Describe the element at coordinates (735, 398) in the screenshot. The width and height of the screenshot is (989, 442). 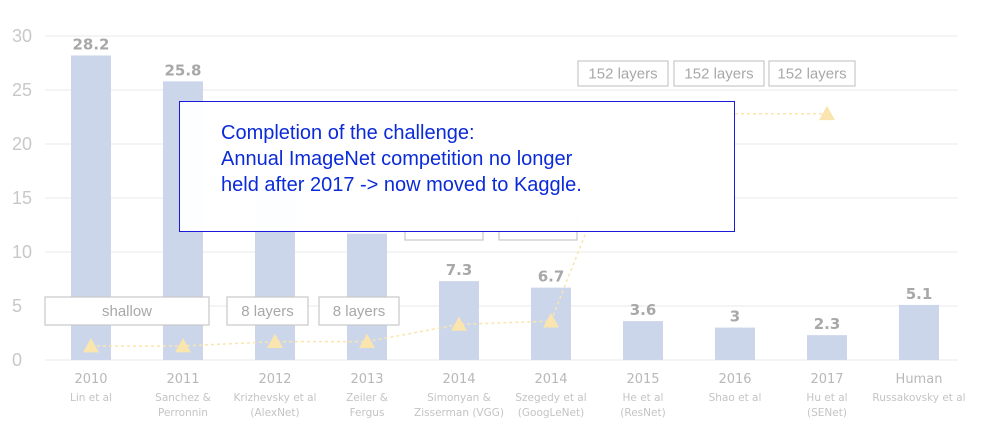
I see `author-label: Shao et al` at that location.